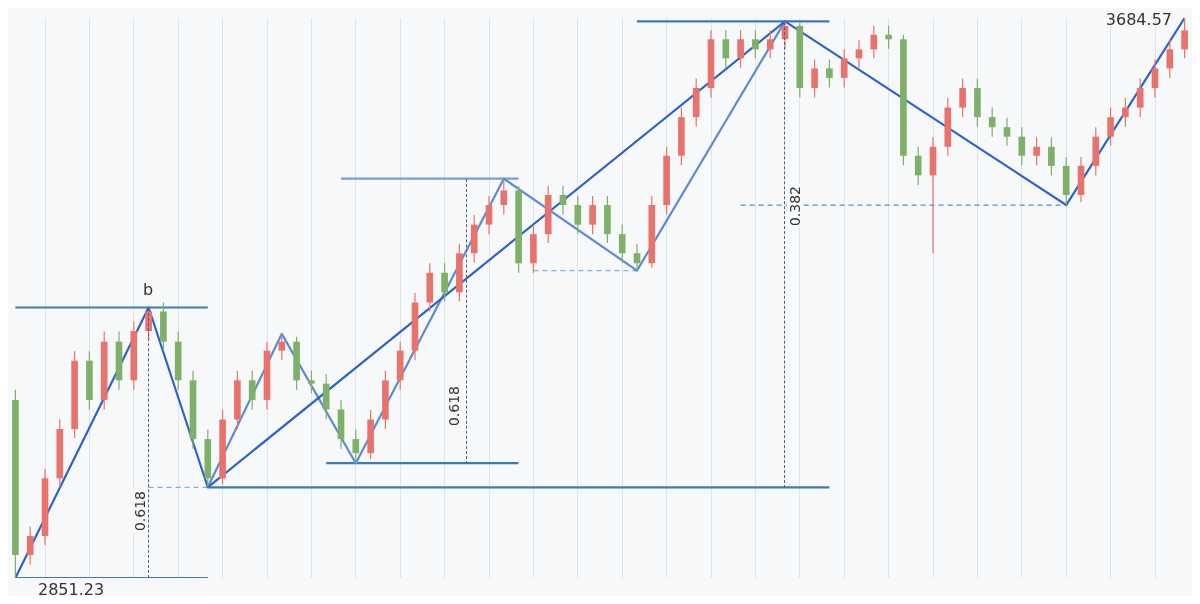  I want to click on annotation: b, so click(148, 289).